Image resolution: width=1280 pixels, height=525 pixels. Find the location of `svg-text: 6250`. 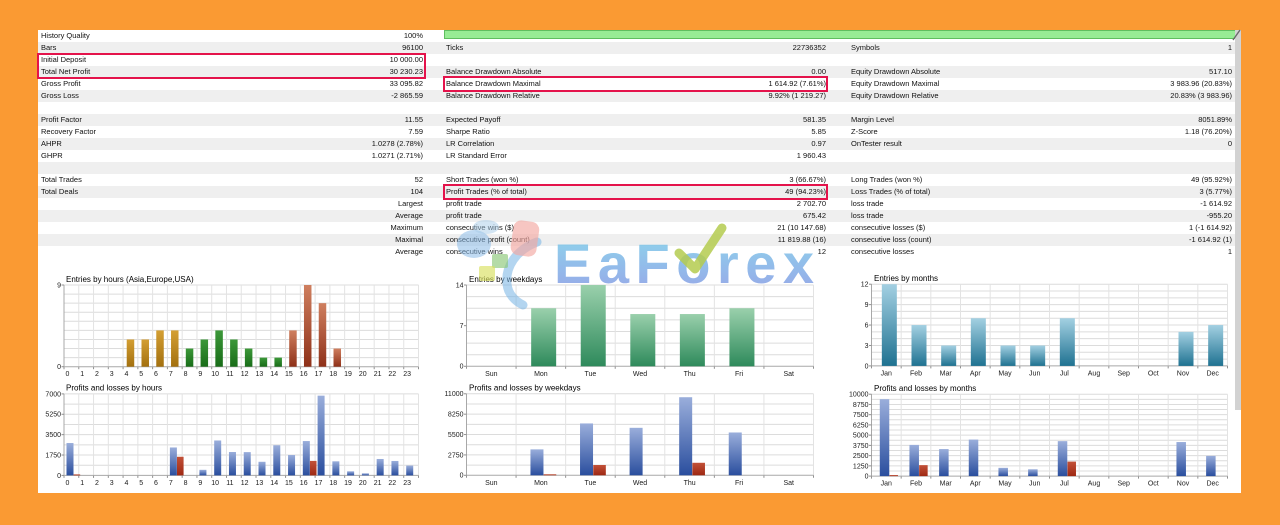

svg-text: 6250 is located at coordinates (861, 425).